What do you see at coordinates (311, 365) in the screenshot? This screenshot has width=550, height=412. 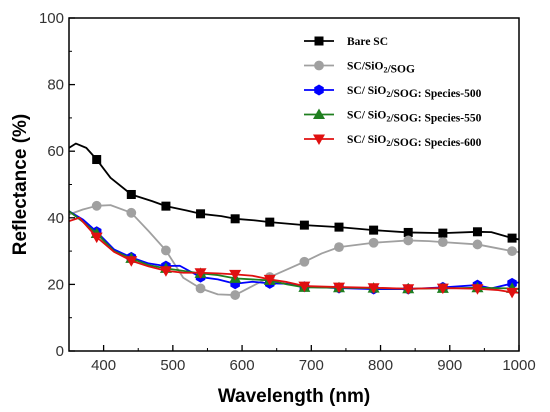 I see `x-tick-label: 700` at bounding box center [311, 365].